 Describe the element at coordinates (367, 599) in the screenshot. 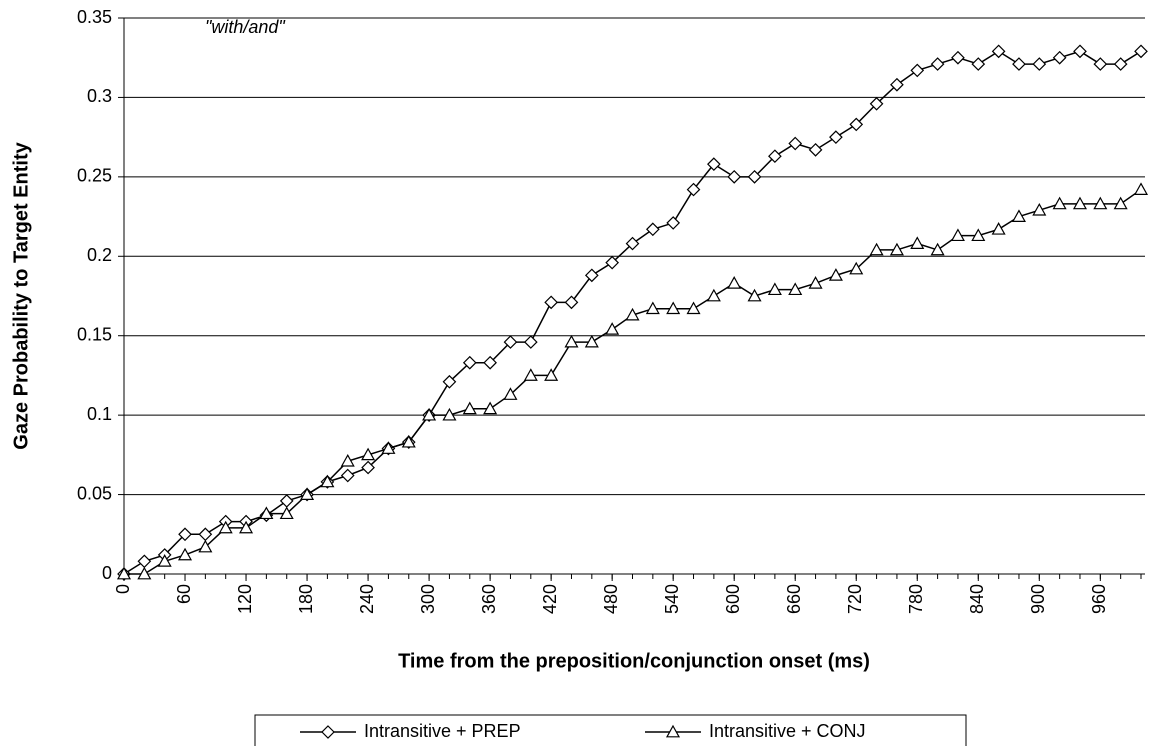

I see `x-tick-label: 240` at that location.